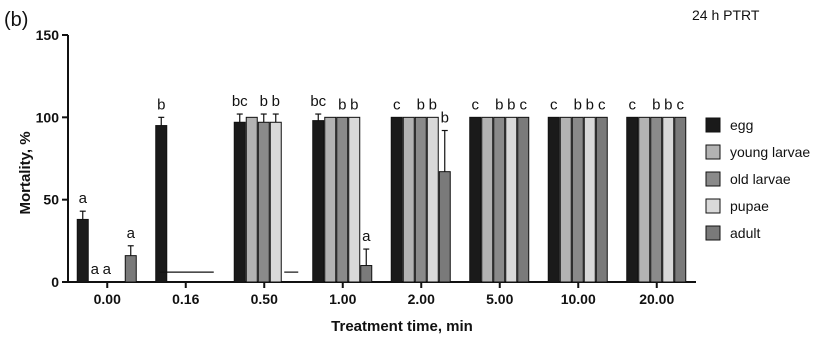  Describe the element at coordinates (589, 199) in the screenshot. I see `bar-pupae-10.00` at that location.